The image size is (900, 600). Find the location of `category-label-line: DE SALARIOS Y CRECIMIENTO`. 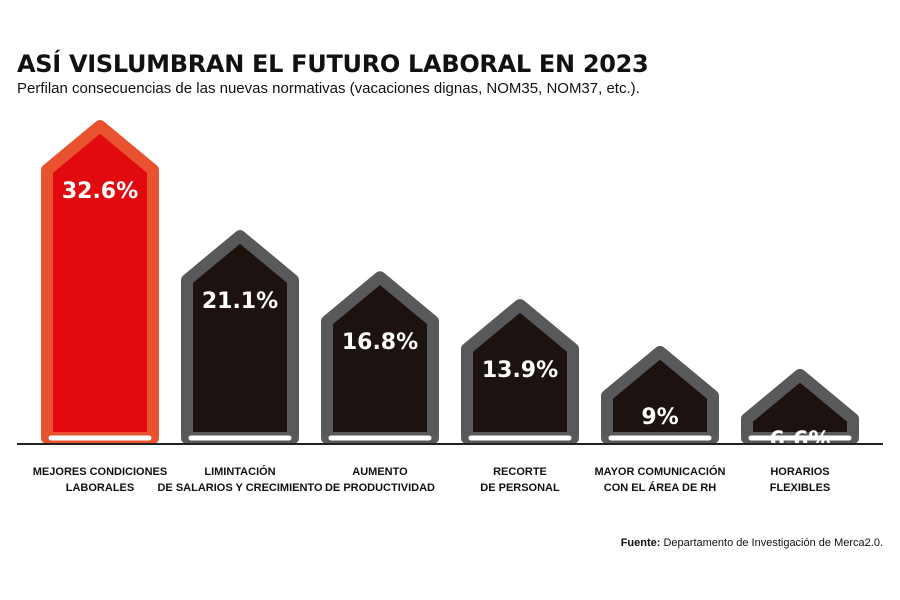

category-label-line: DE SALARIOS Y CRECIMIENTO is located at coordinates (239, 488).